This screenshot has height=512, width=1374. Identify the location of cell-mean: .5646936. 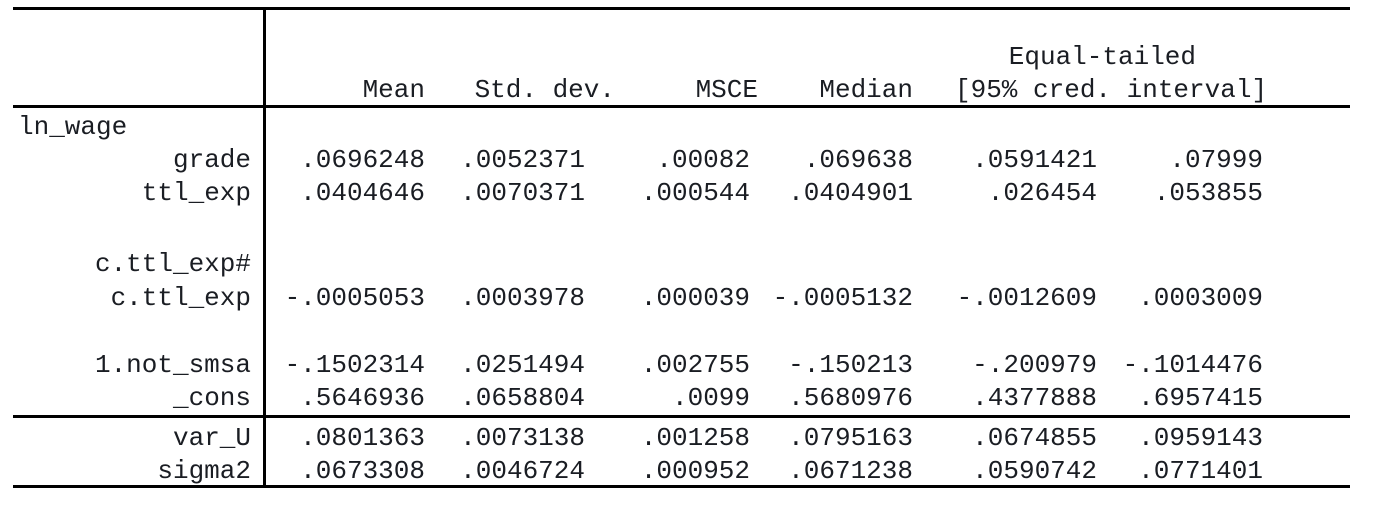
(362, 398).